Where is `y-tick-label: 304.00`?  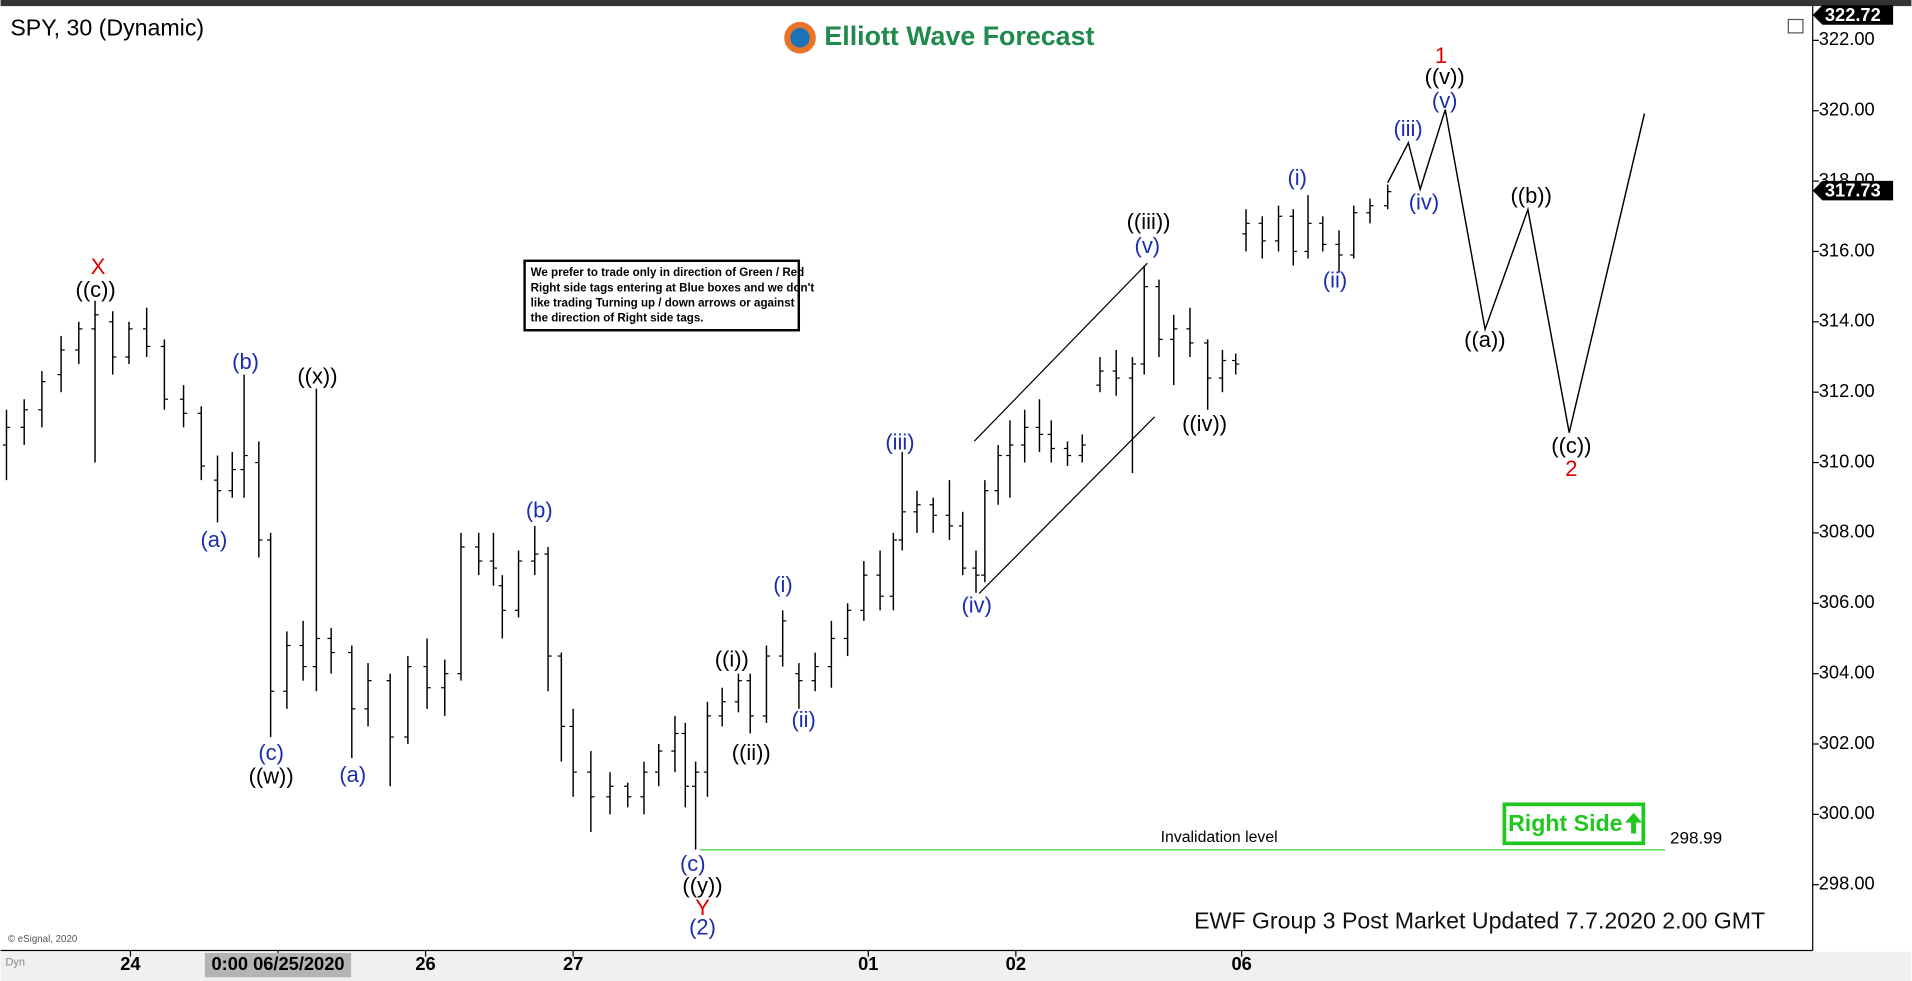 y-tick-label: 304.00 is located at coordinates (1847, 671).